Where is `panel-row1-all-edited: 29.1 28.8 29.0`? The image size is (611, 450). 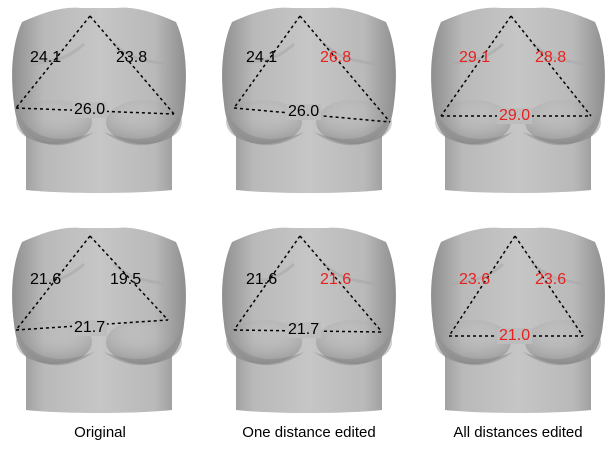
panel-row1-all-edited: 29.1 28.8 29.0 is located at coordinates (517, 99).